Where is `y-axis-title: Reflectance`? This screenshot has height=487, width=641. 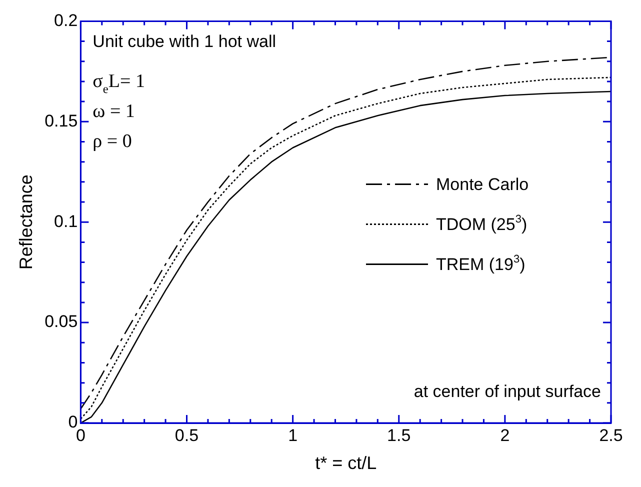
y-axis-title: Reflectance is located at coordinates (26, 222).